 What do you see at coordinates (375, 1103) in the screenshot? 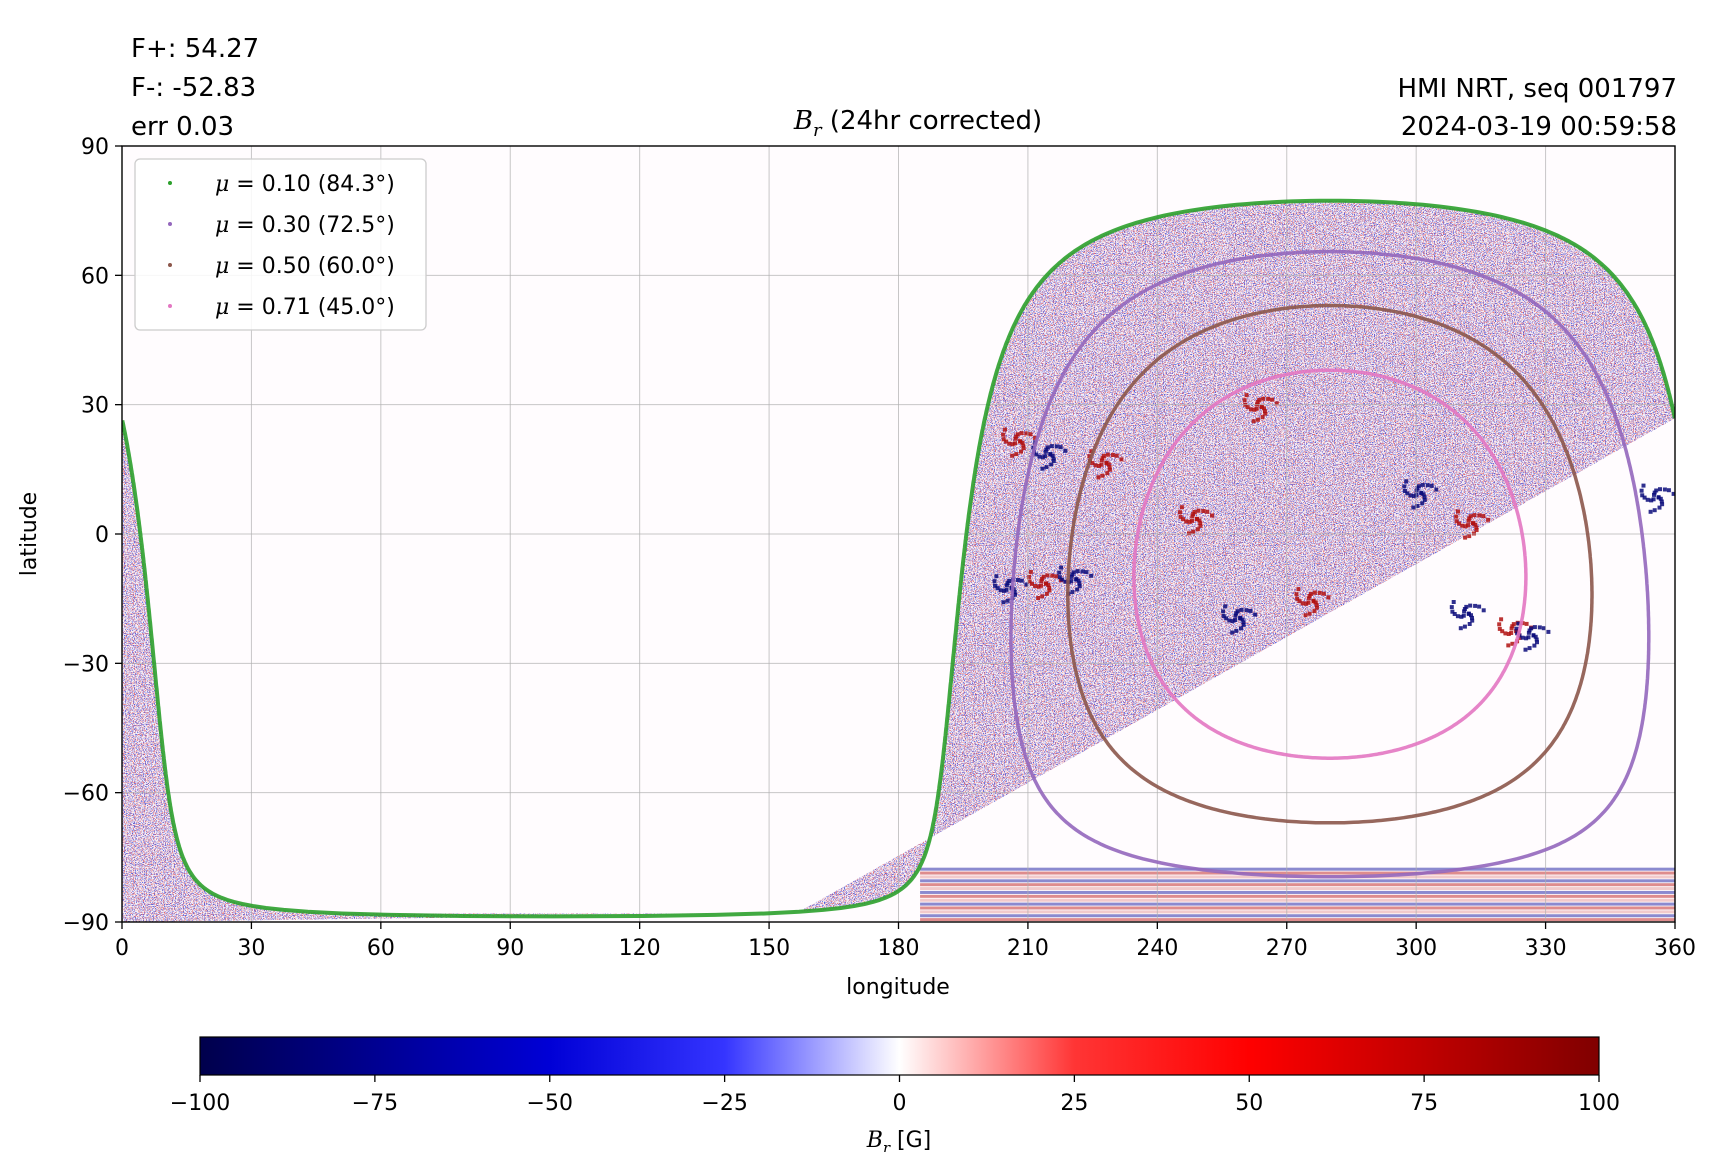
I see `colorbar-tick-label: −75` at bounding box center [375, 1103].